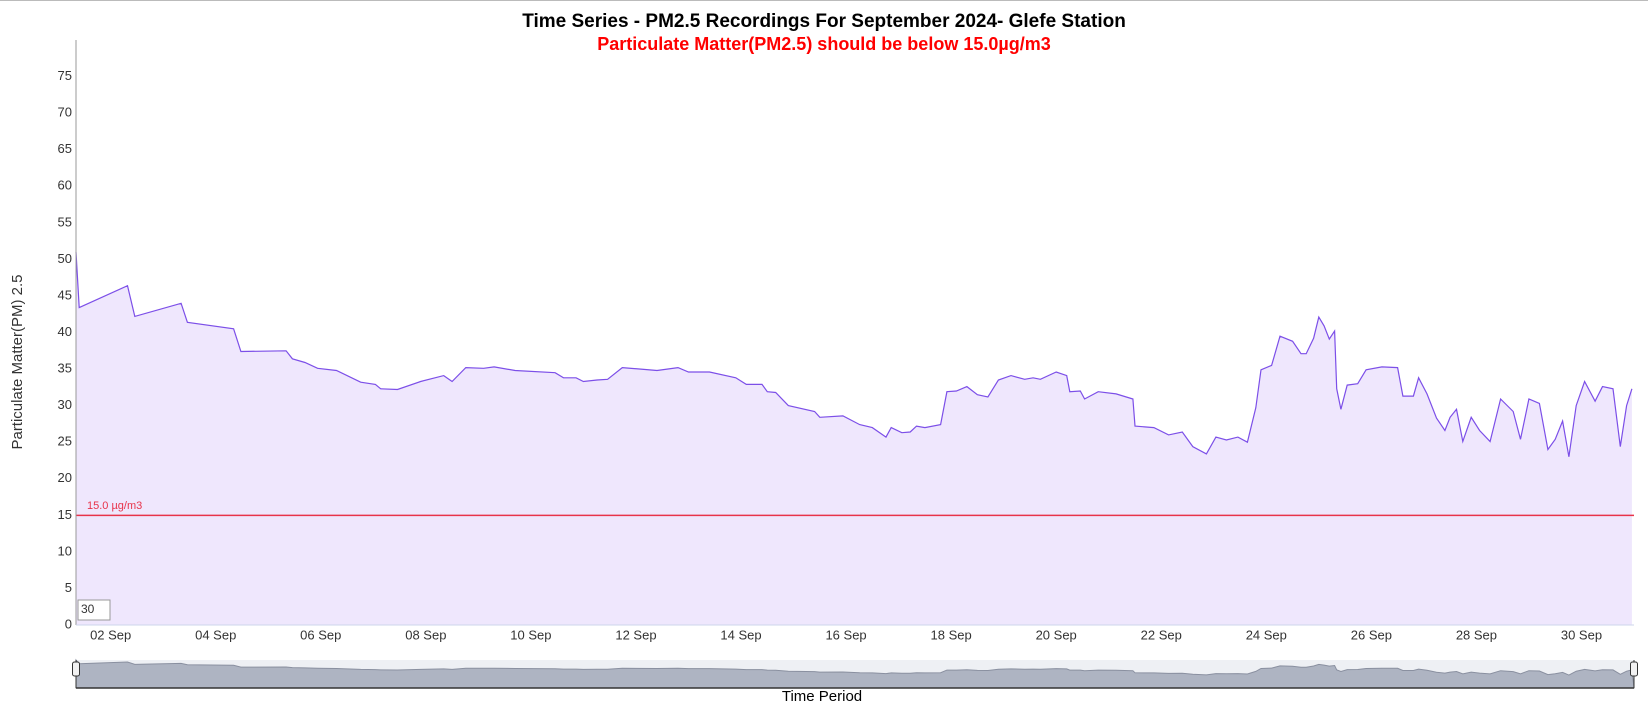 The width and height of the screenshot is (1648, 714). What do you see at coordinates (855, 673) in the screenshot?
I see `navigator-area` at bounding box center [855, 673].